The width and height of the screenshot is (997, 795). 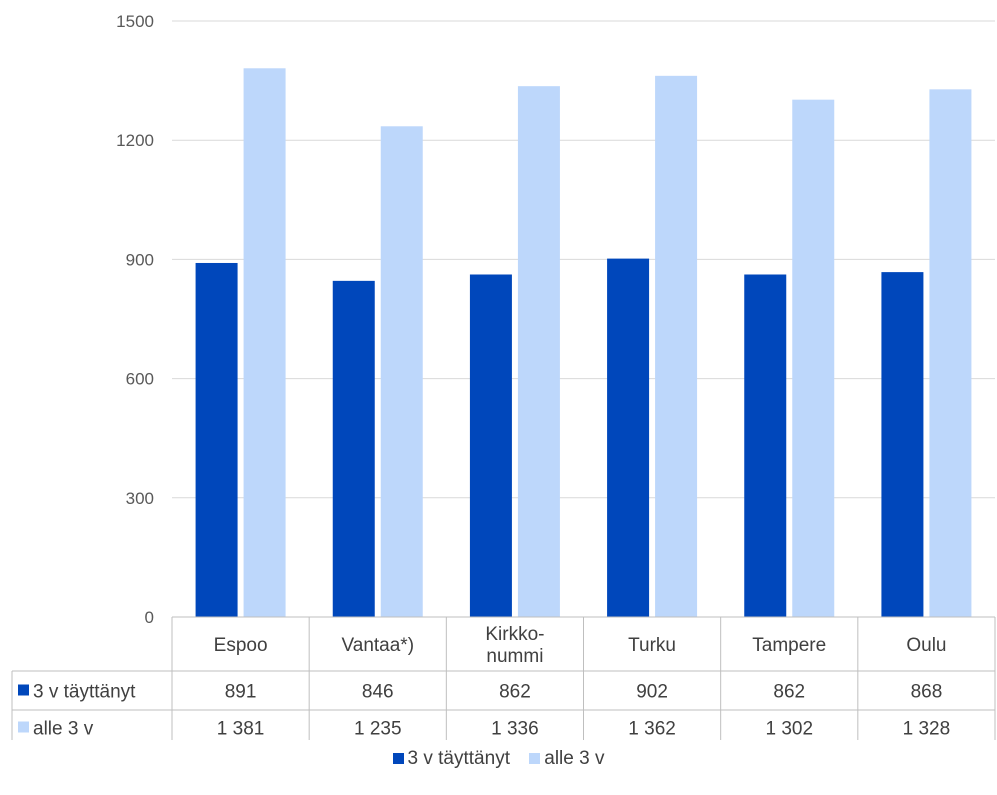 I want to click on legend-item-series-2: alle 3 v, so click(x=566, y=759).